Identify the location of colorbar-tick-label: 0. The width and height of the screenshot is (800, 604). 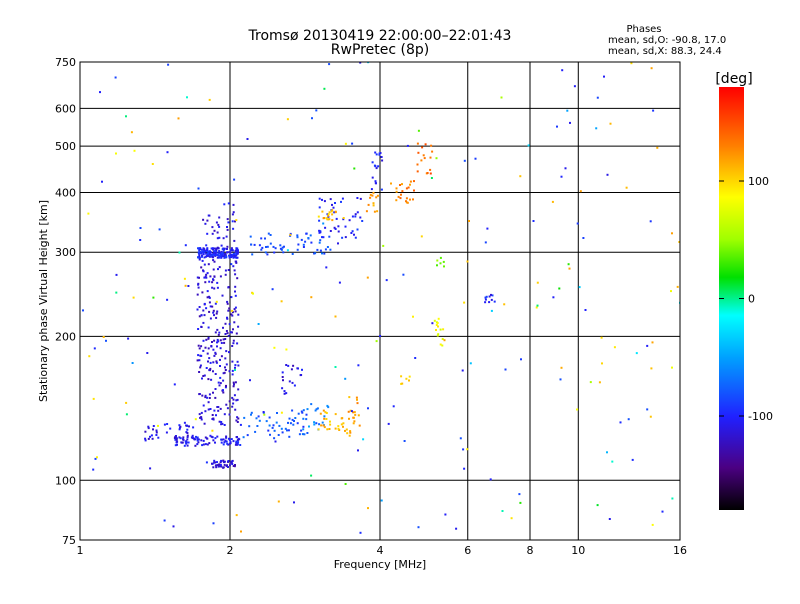
(751, 299).